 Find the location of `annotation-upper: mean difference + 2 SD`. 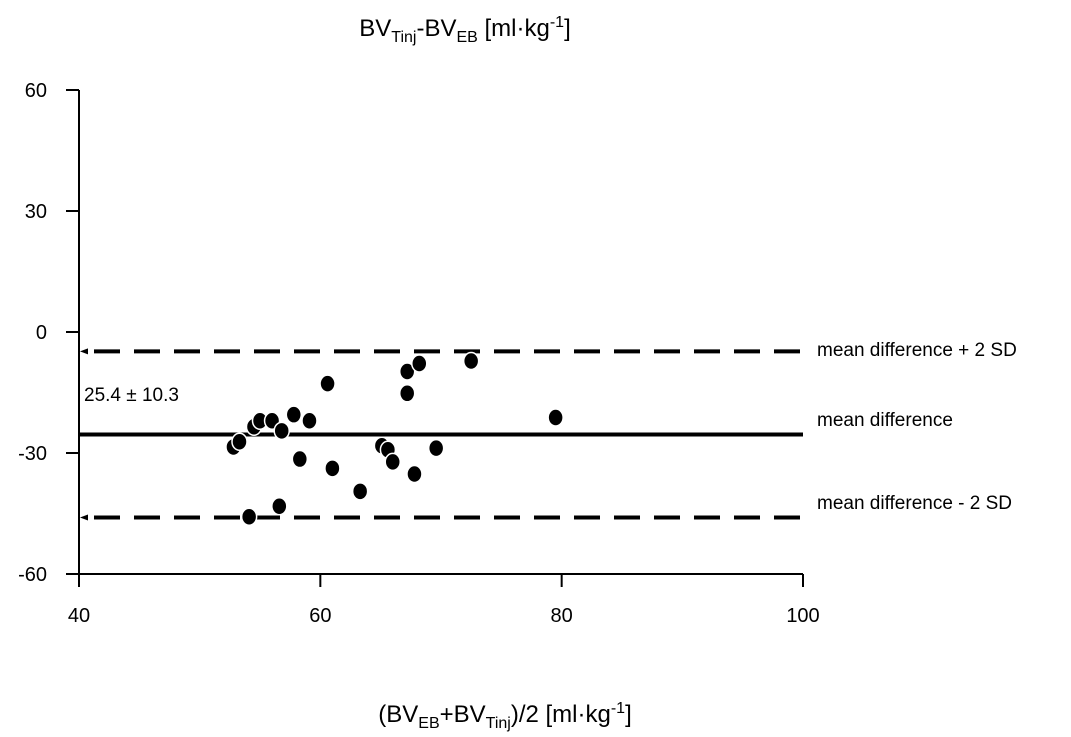

annotation-upper: mean difference + 2 SD is located at coordinates (917, 350).